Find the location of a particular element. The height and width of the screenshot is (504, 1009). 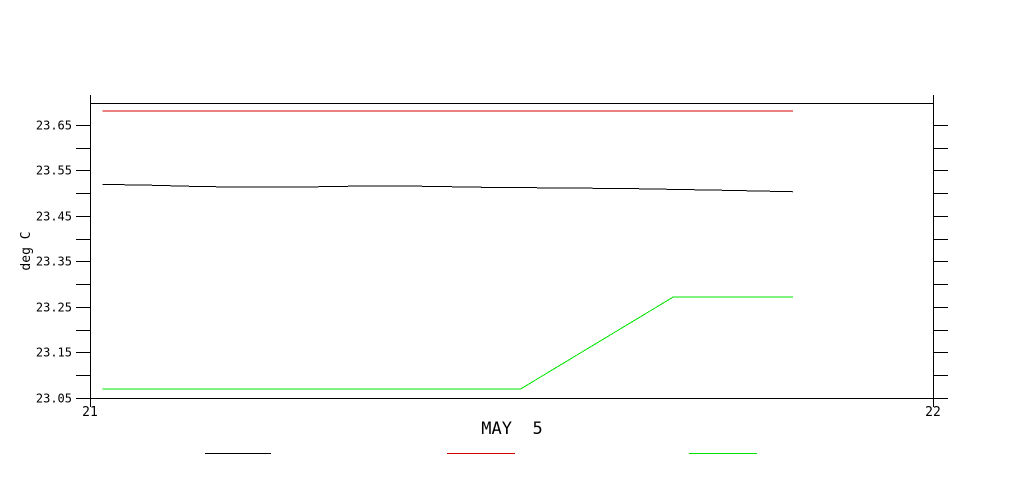

y-tick-label: 23.35 is located at coordinates (54, 262).